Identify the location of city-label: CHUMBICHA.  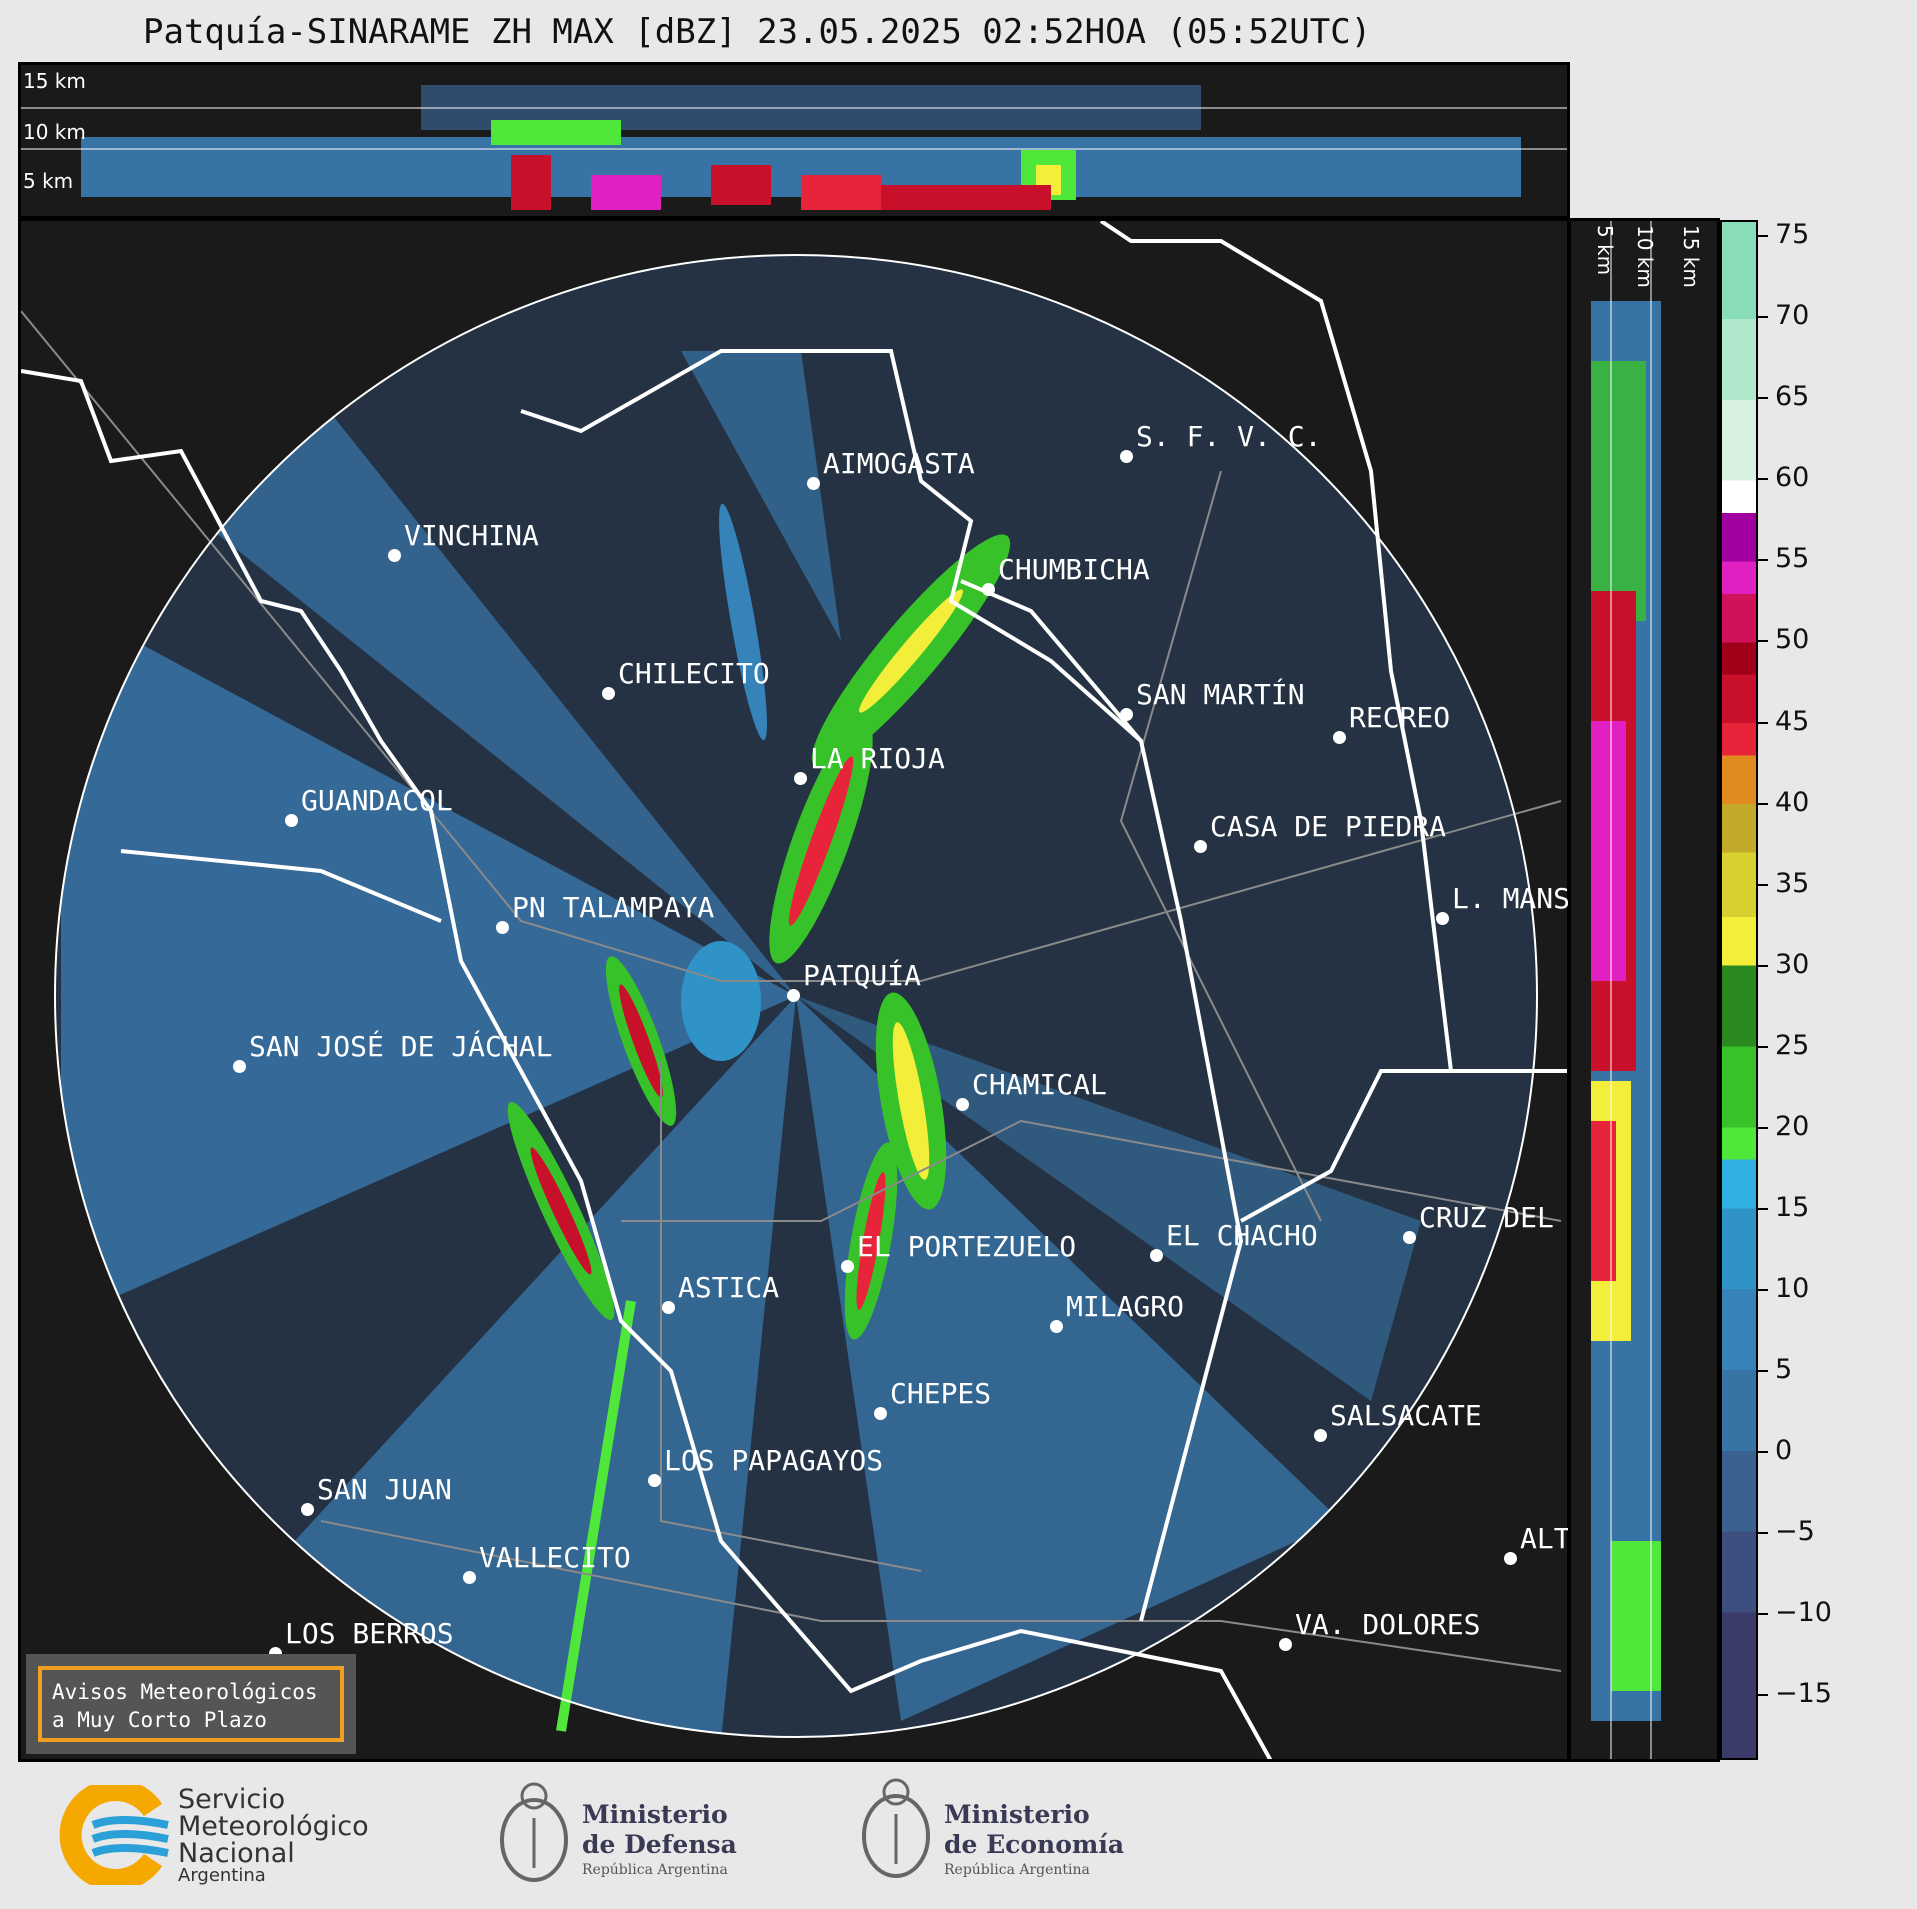
(1074, 569).